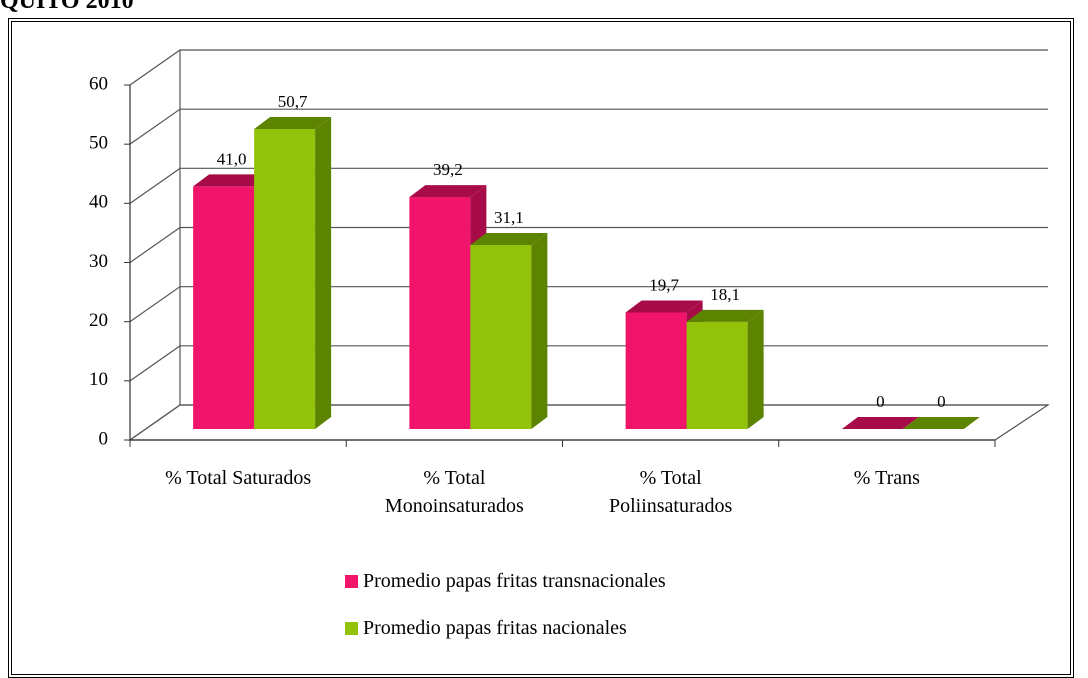 This screenshot has width=1088, height=678. I want to click on y-tick-label: 20, so click(98, 320).